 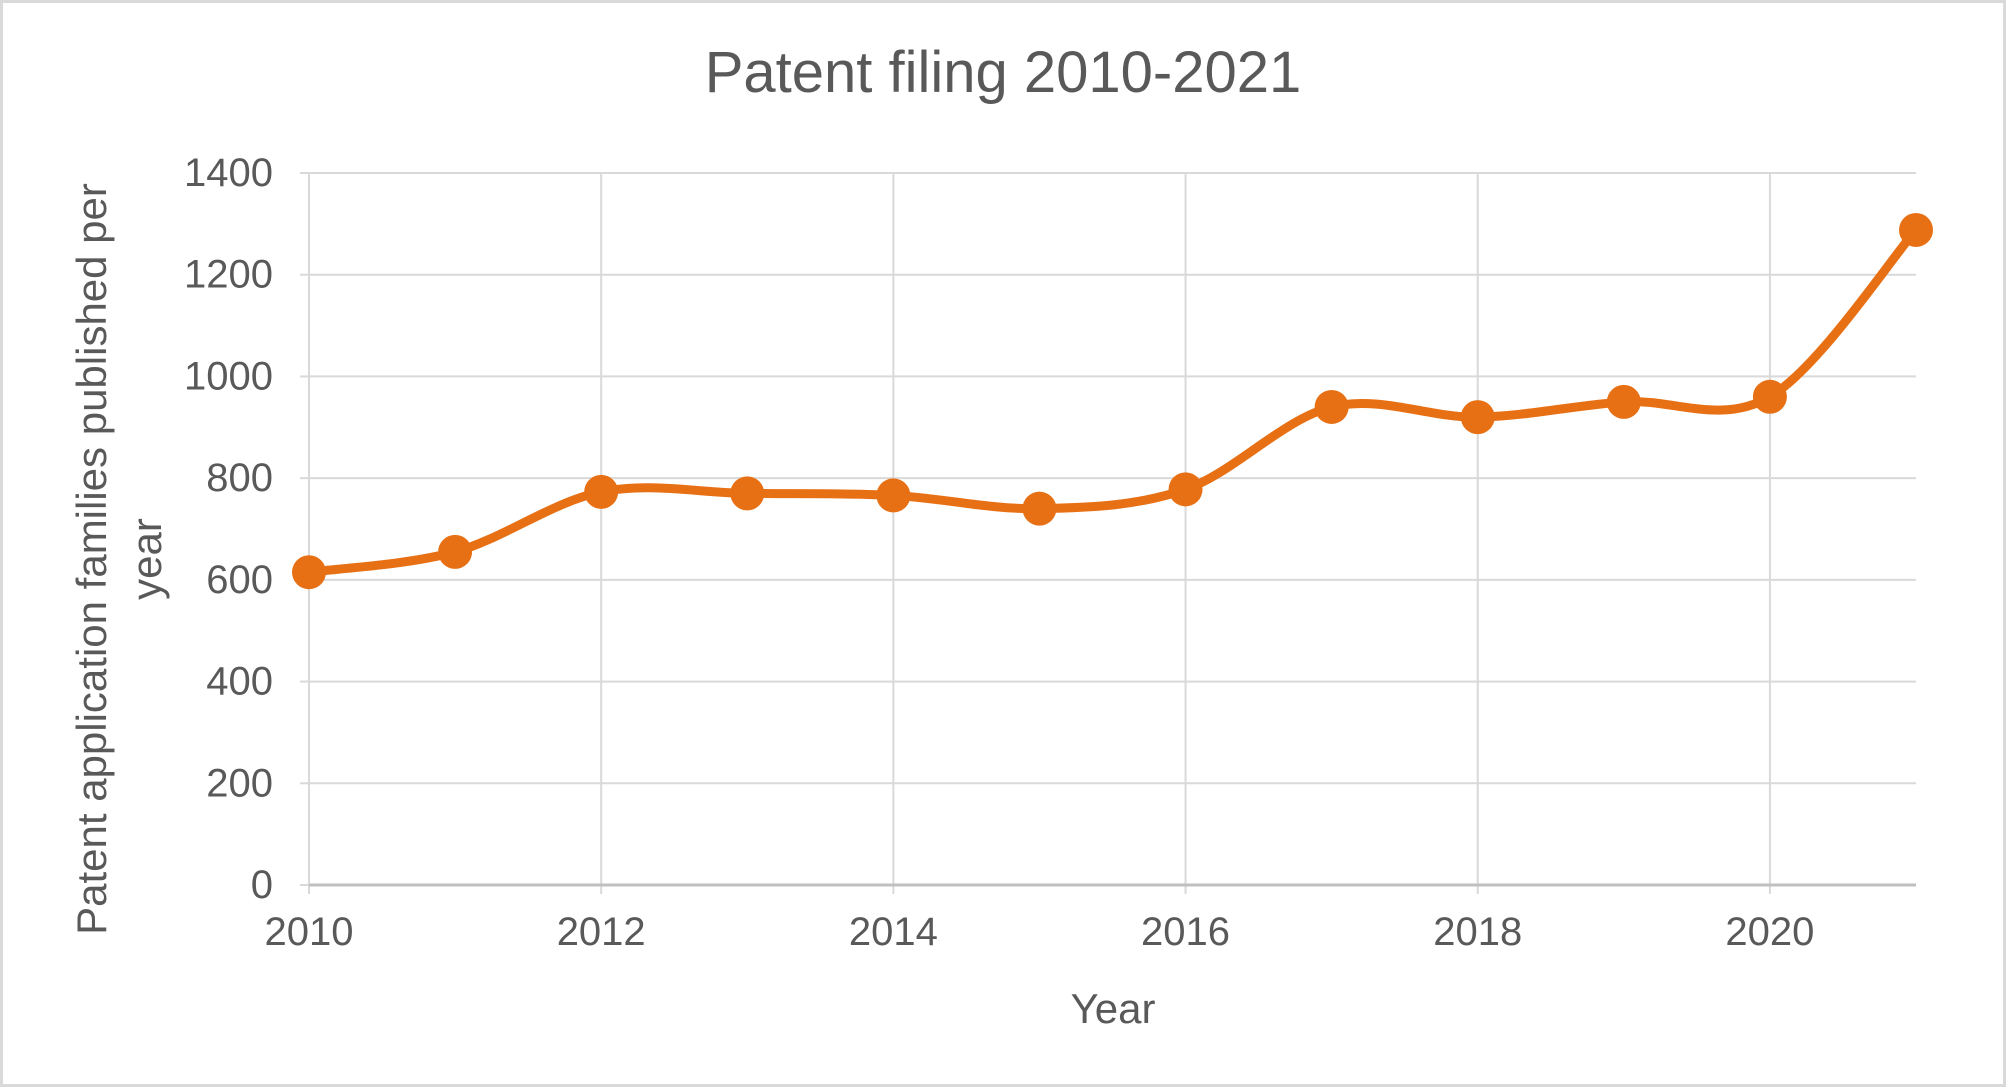 I want to click on x-tick-label: 2020, so click(x=1769, y=932).